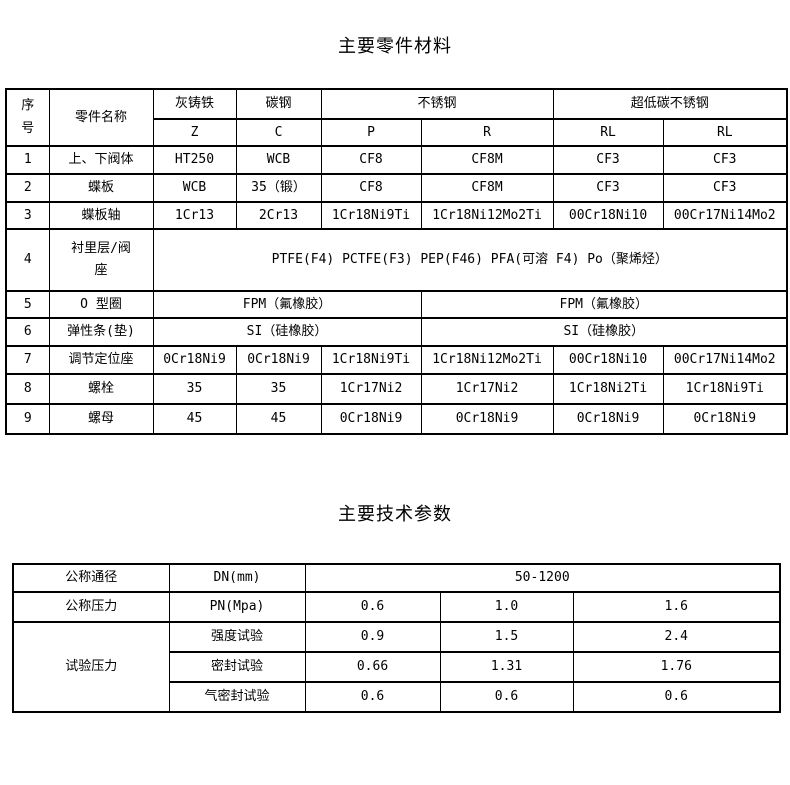 The image size is (790, 785). Describe the element at coordinates (194, 215) in the screenshot. I see `material-cell: 1Cr13` at that location.